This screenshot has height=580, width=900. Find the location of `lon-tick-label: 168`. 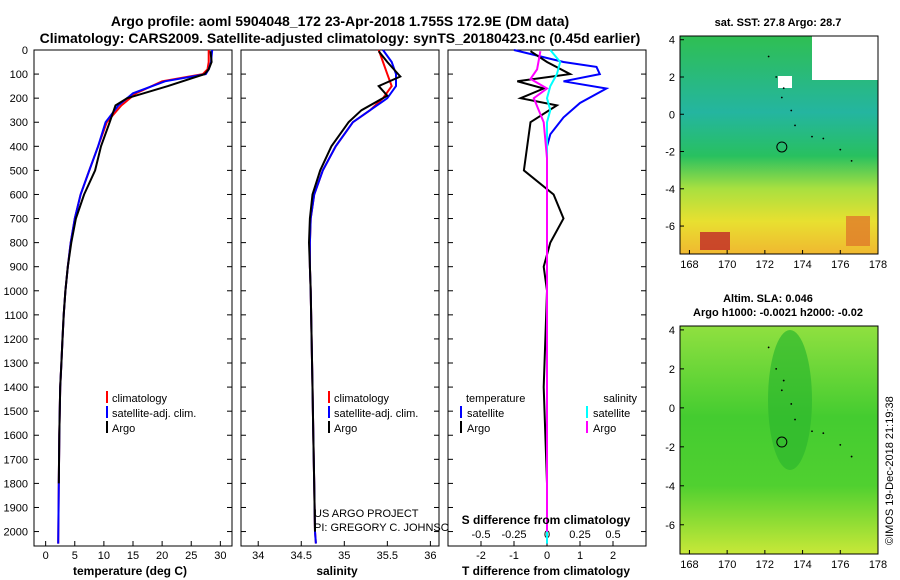

lon-tick-label: 168 is located at coordinates (689, 565).